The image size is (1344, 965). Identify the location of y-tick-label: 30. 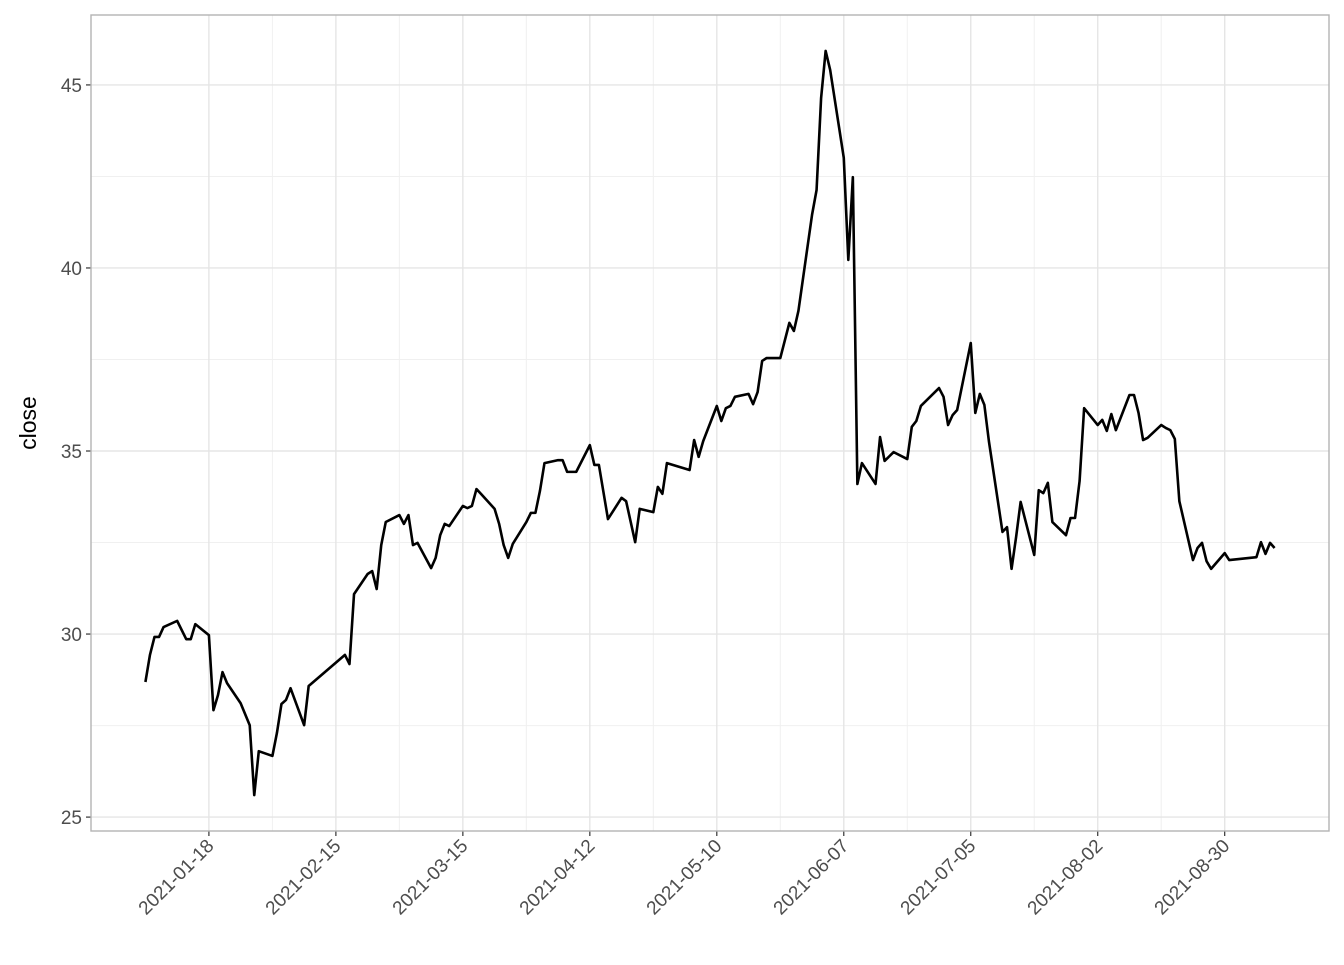
(71, 635).